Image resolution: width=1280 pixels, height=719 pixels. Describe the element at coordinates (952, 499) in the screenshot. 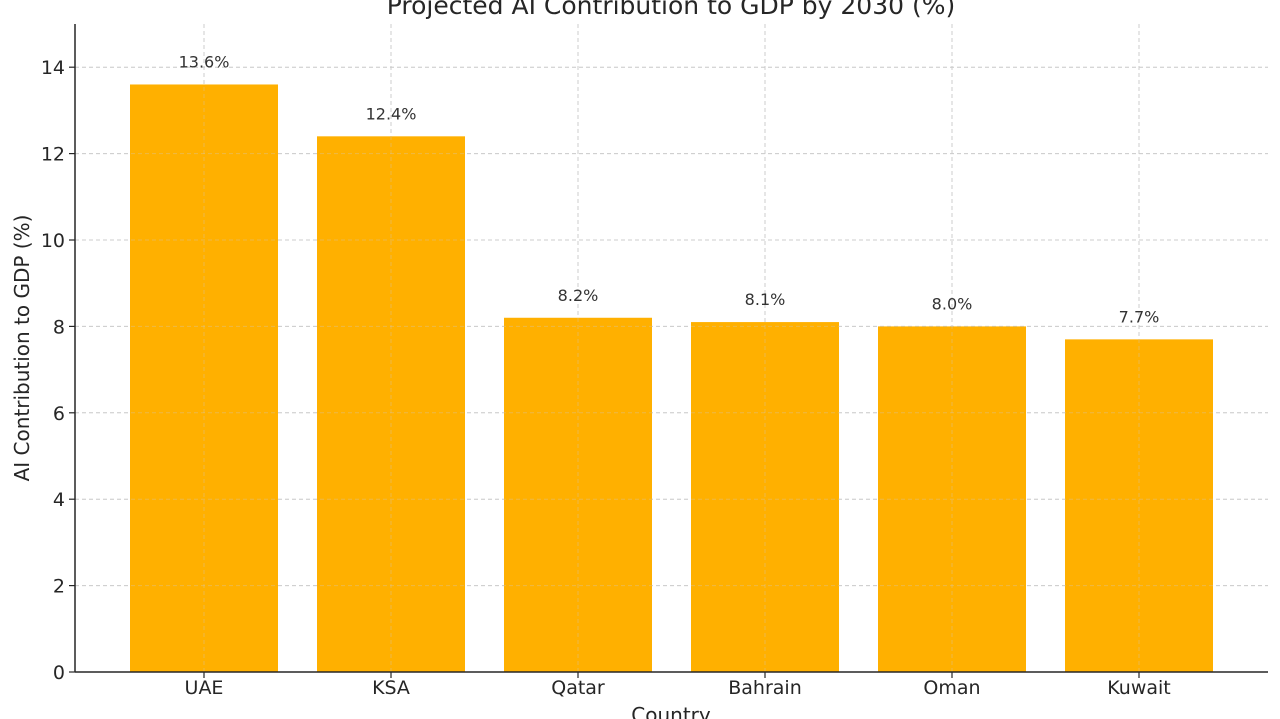

I see `bar-oman` at that location.